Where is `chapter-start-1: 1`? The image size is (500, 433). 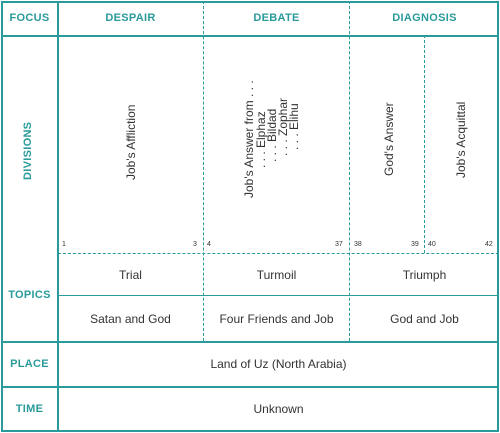 chapter-start-1: 1 is located at coordinates (64, 244).